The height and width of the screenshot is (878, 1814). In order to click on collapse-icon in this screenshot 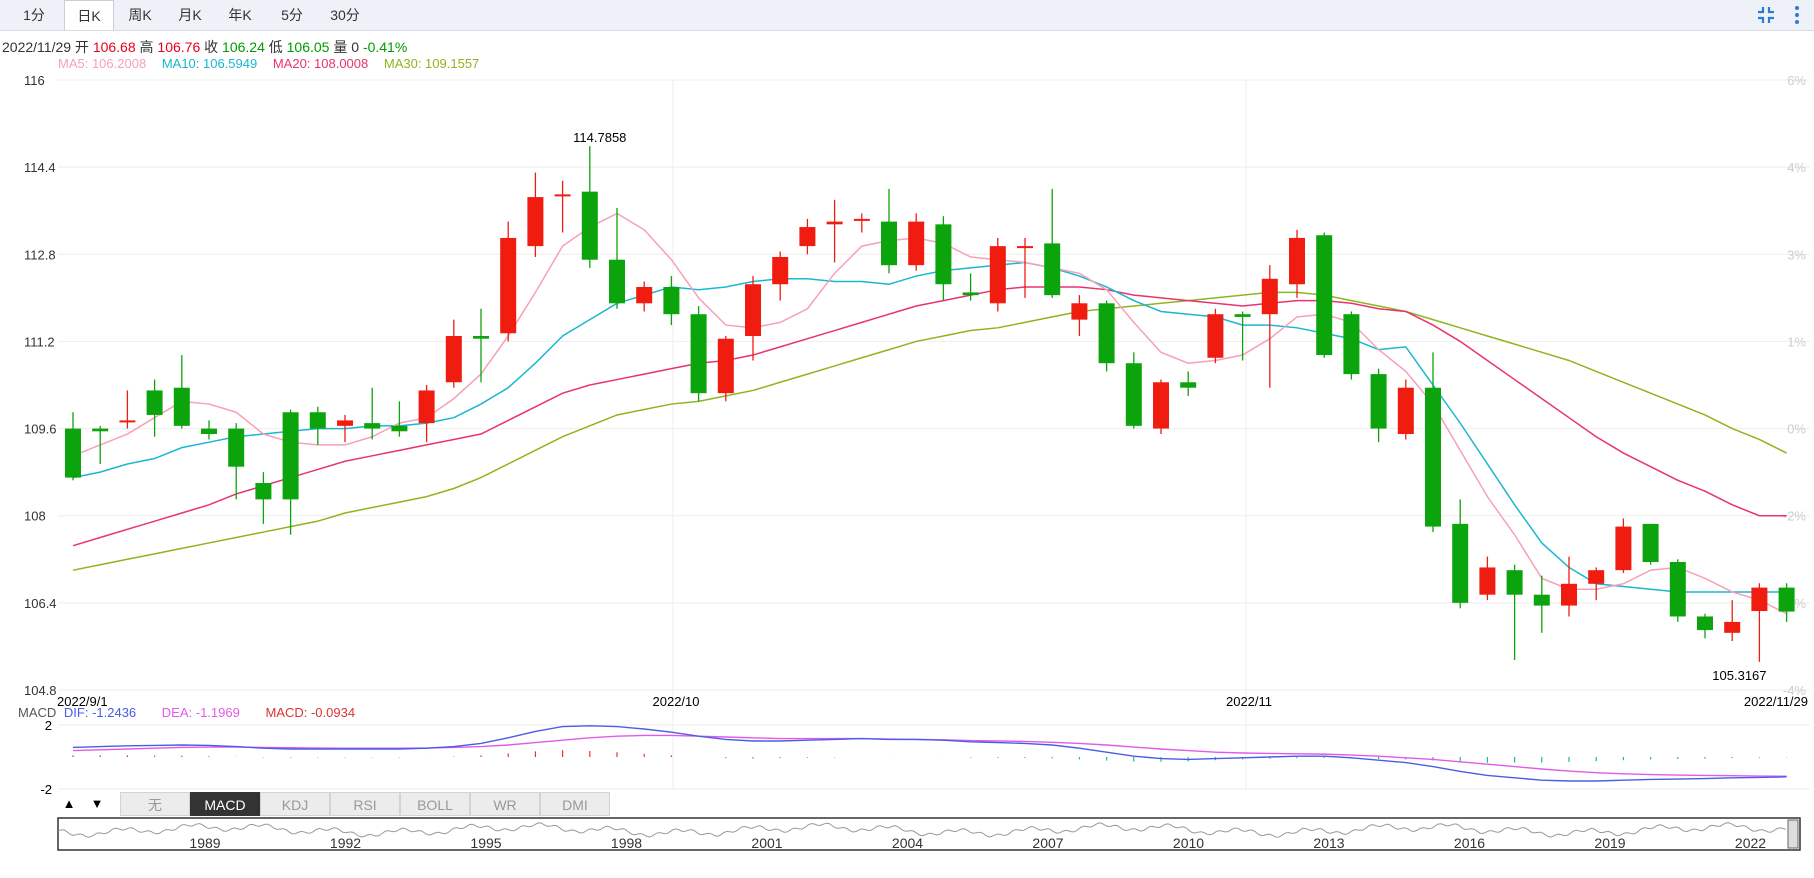, I will do `click(1766, 15)`.